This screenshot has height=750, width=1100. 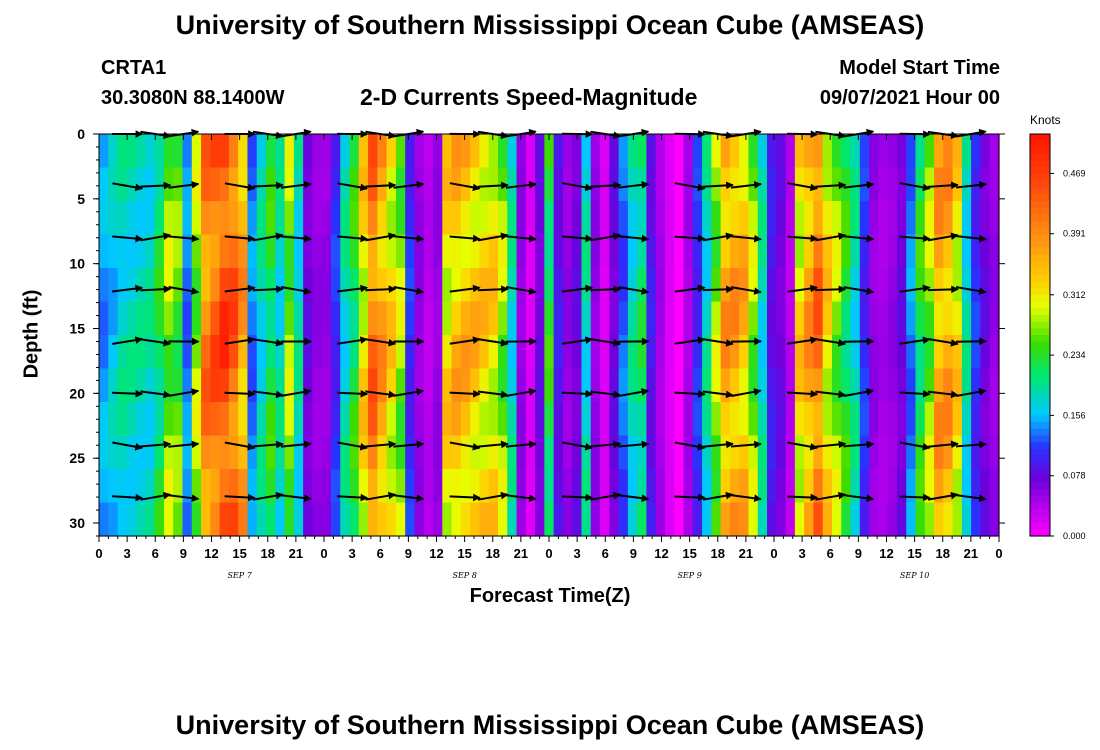 What do you see at coordinates (408, 553) in the screenshot?
I see `x-tick-label: 9` at bounding box center [408, 553].